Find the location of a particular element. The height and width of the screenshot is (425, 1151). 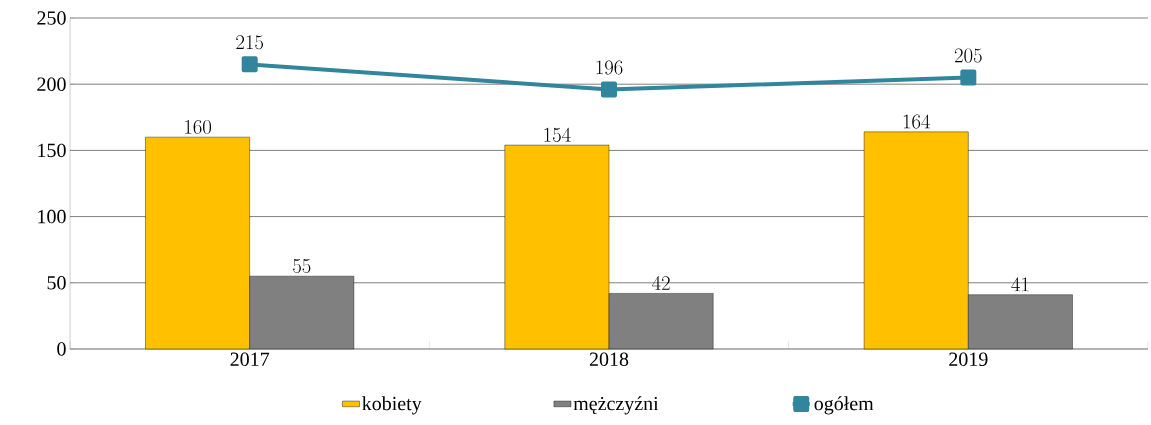

y-tick-label: 200 is located at coordinates (51, 84).